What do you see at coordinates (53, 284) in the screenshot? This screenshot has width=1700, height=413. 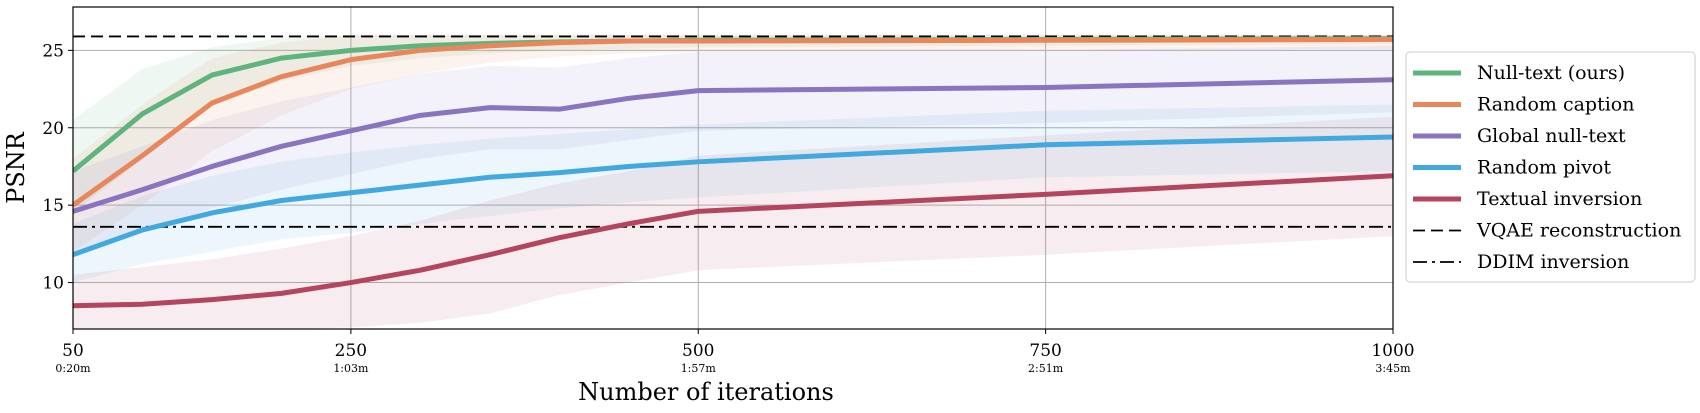 I see `y-tick-label: 10` at bounding box center [53, 284].